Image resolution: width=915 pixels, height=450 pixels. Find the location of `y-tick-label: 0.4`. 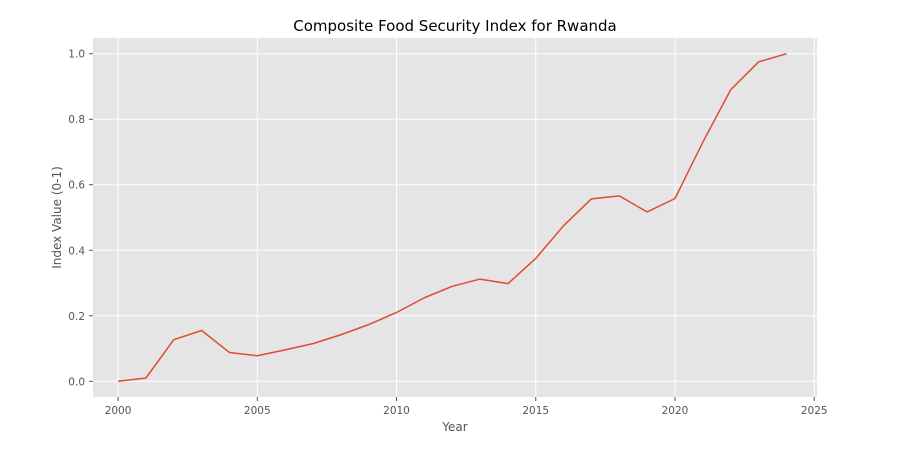

y-tick-label: 0.4 is located at coordinates (76, 251).